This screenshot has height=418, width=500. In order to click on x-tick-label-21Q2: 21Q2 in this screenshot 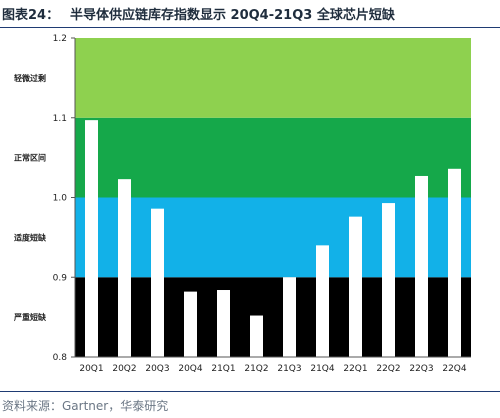, I will do `click(256, 369)`.